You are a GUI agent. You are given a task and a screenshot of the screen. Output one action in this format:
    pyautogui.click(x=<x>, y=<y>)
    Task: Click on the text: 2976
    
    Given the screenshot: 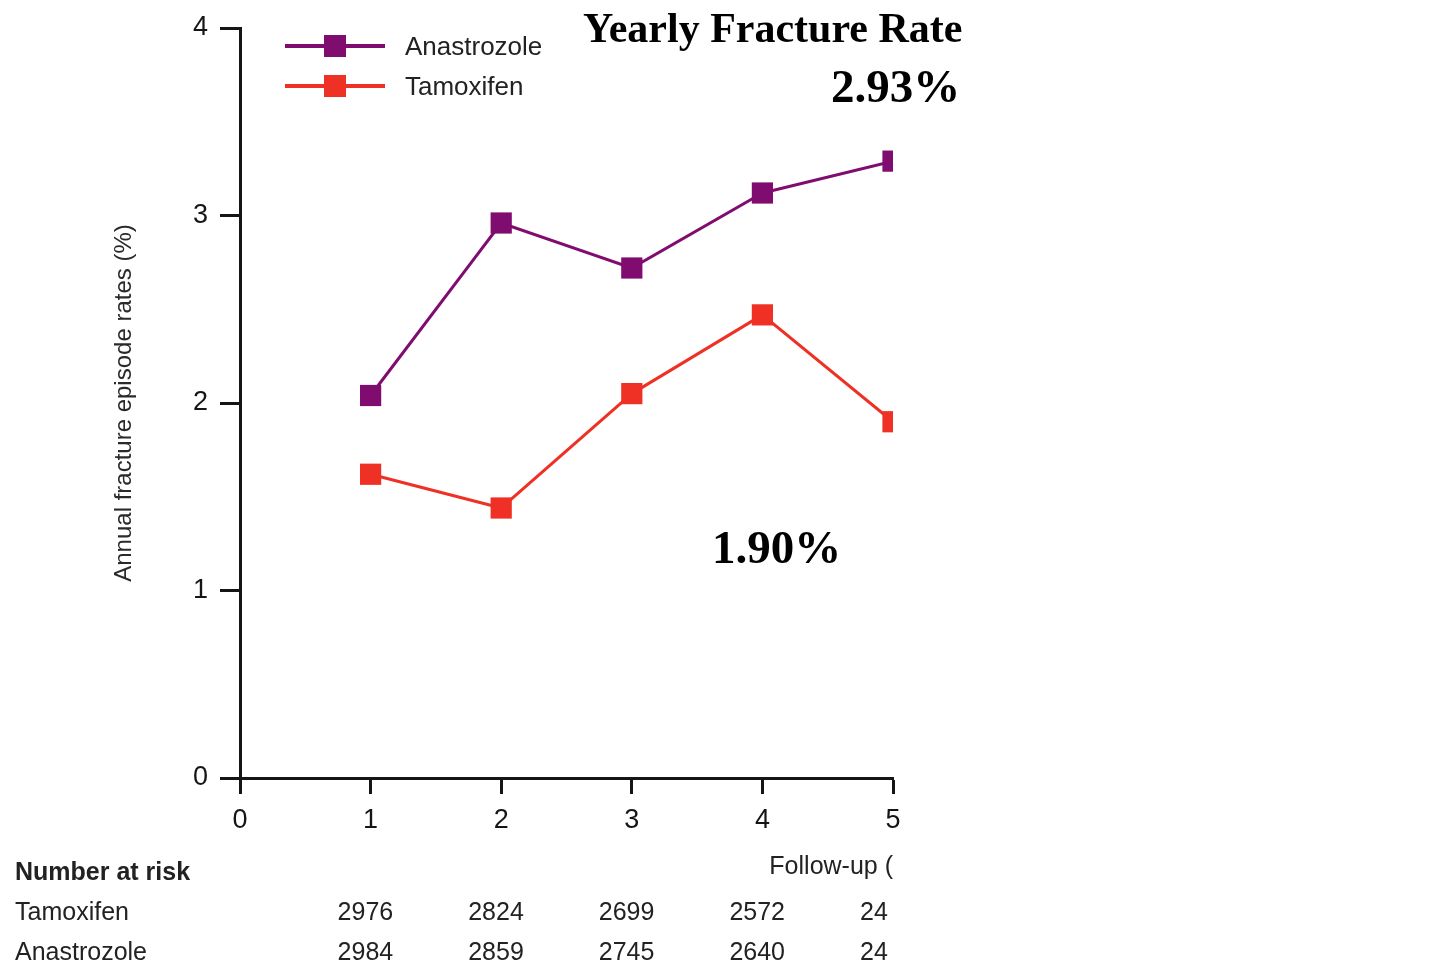 What is the action you would take?
    pyautogui.click(x=365, y=911)
    